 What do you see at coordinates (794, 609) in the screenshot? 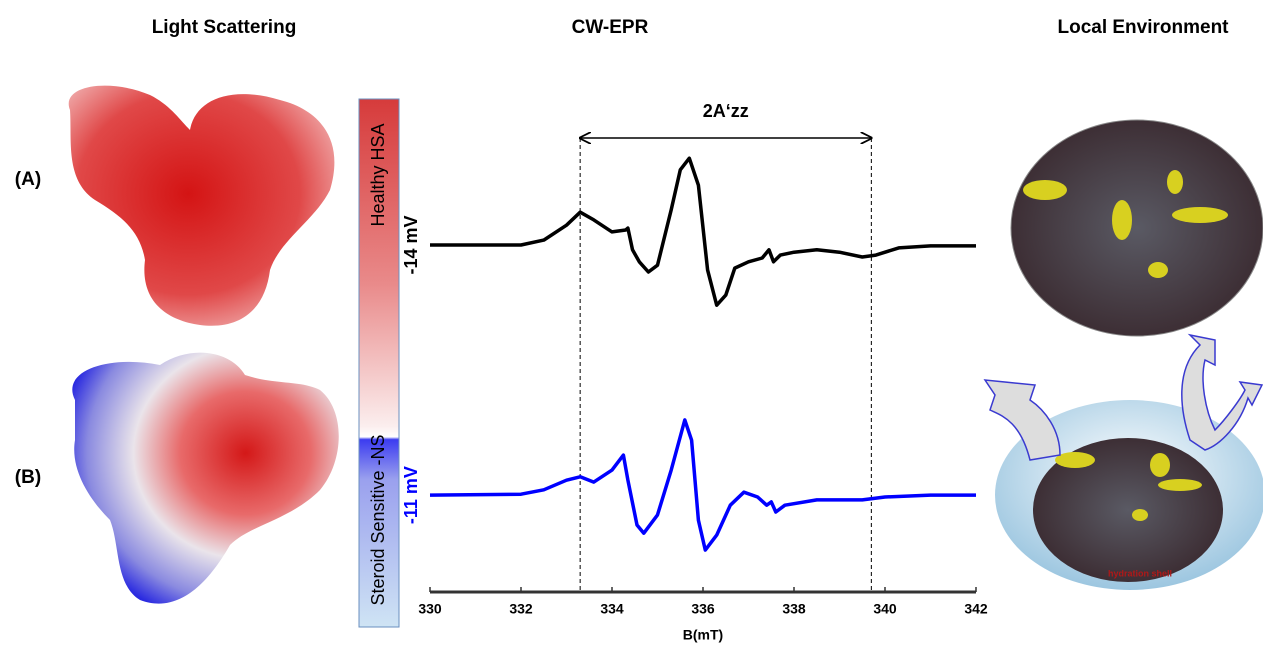
I see `x-tick-label: 338` at bounding box center [794, 609].